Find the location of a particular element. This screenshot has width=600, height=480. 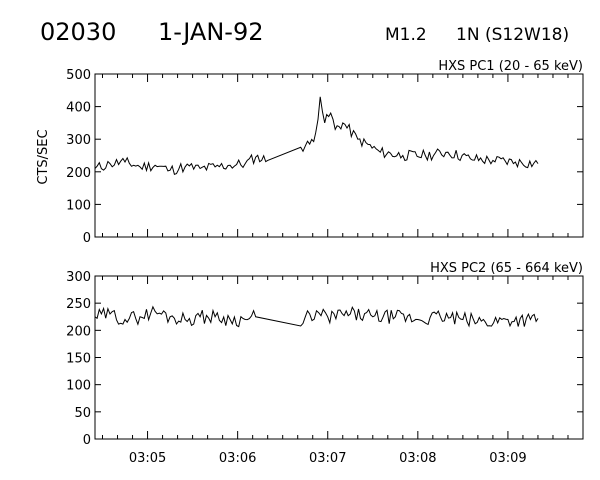

x-tick-label: 03:06 is located at coordinates (237, 458).